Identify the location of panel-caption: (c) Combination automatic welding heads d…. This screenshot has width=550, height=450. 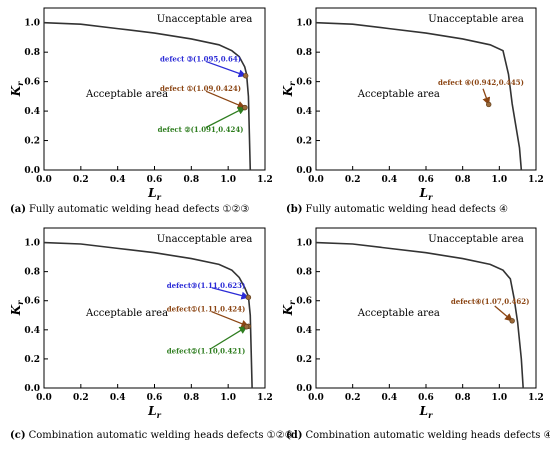
(152, 435).